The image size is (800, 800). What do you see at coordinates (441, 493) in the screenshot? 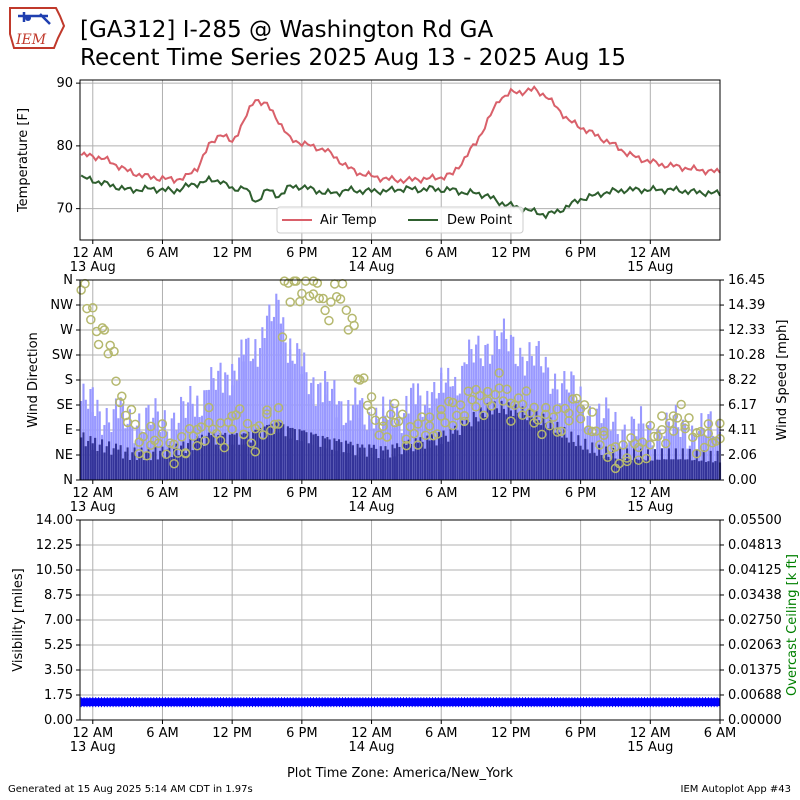
I see `x-tick-label: 6 AM` at bounding box center [441, 493].